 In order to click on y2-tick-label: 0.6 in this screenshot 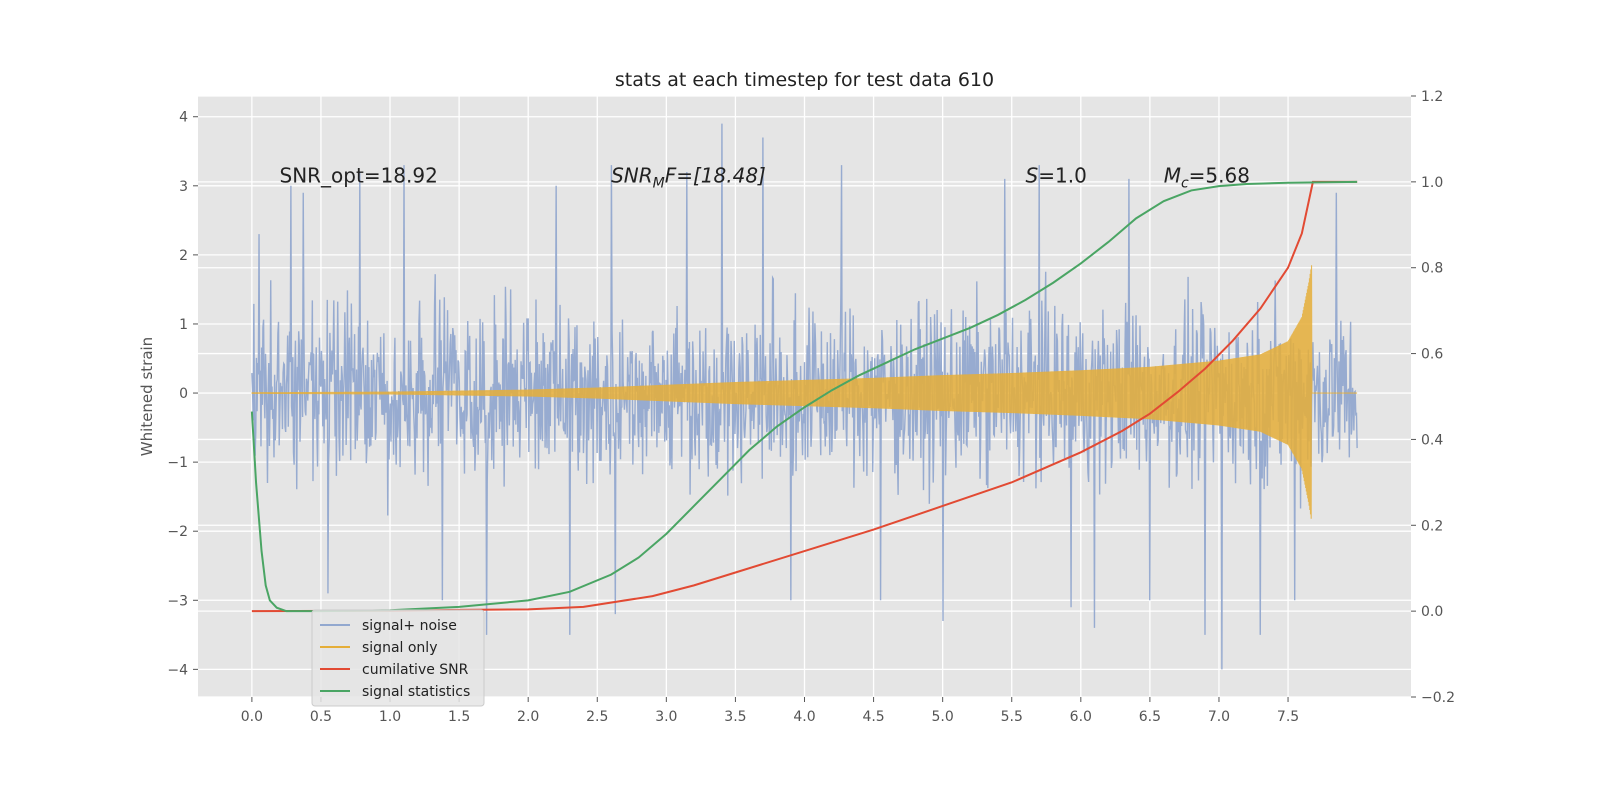, I will do `click(1432, 355)`.